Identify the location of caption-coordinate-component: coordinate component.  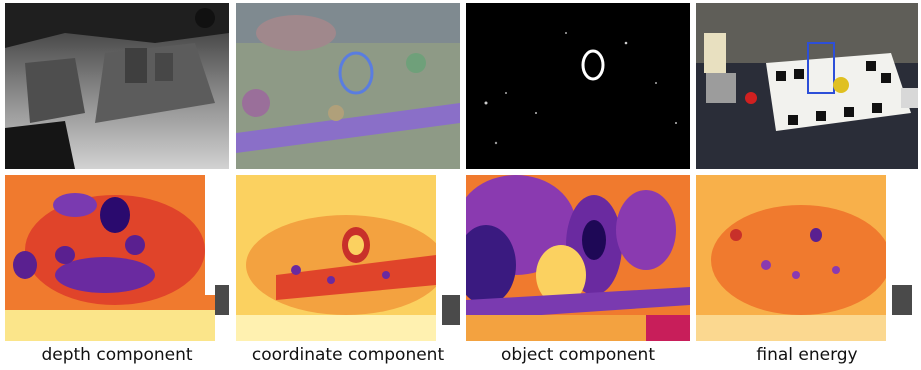
(348, 355).